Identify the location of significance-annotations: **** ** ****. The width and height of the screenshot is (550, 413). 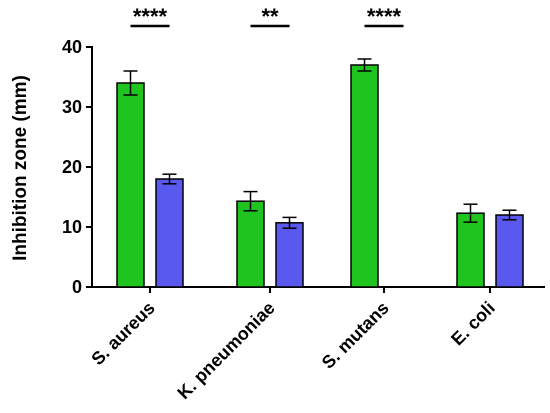
(267, 16).